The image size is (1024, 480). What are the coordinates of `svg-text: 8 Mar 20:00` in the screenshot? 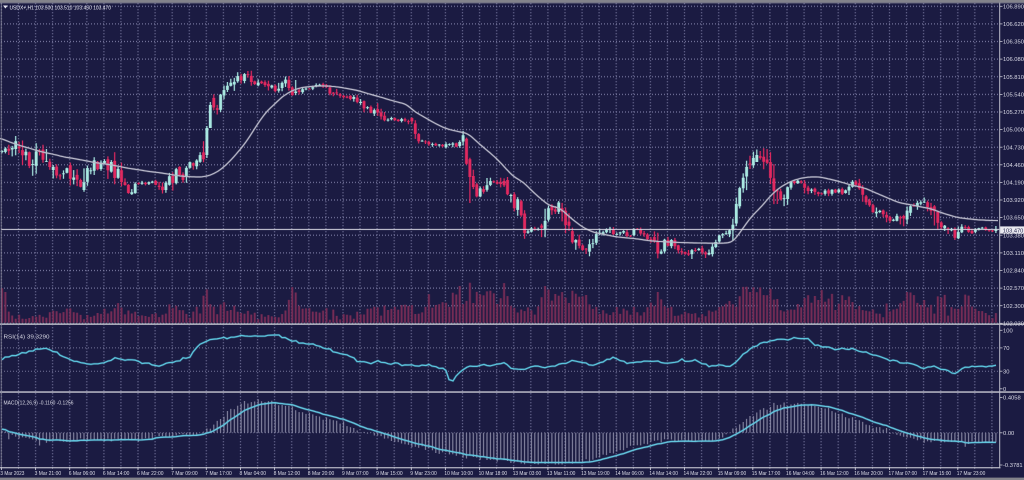 It's located at (321, 474).